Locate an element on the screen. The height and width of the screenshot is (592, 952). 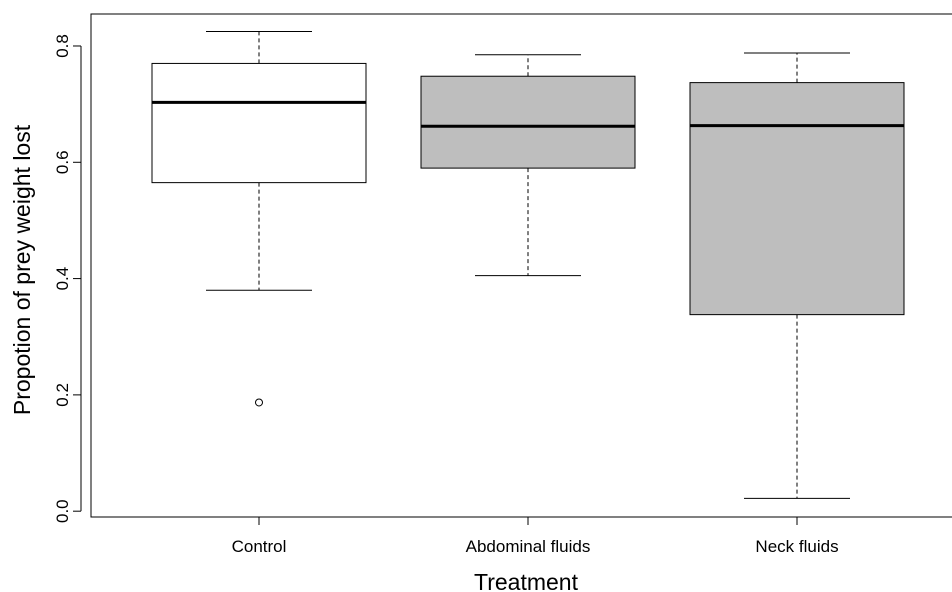
y-axis: 0.0 0.2 0.4 0.6 0.8 is located at coordinates (67, 278).